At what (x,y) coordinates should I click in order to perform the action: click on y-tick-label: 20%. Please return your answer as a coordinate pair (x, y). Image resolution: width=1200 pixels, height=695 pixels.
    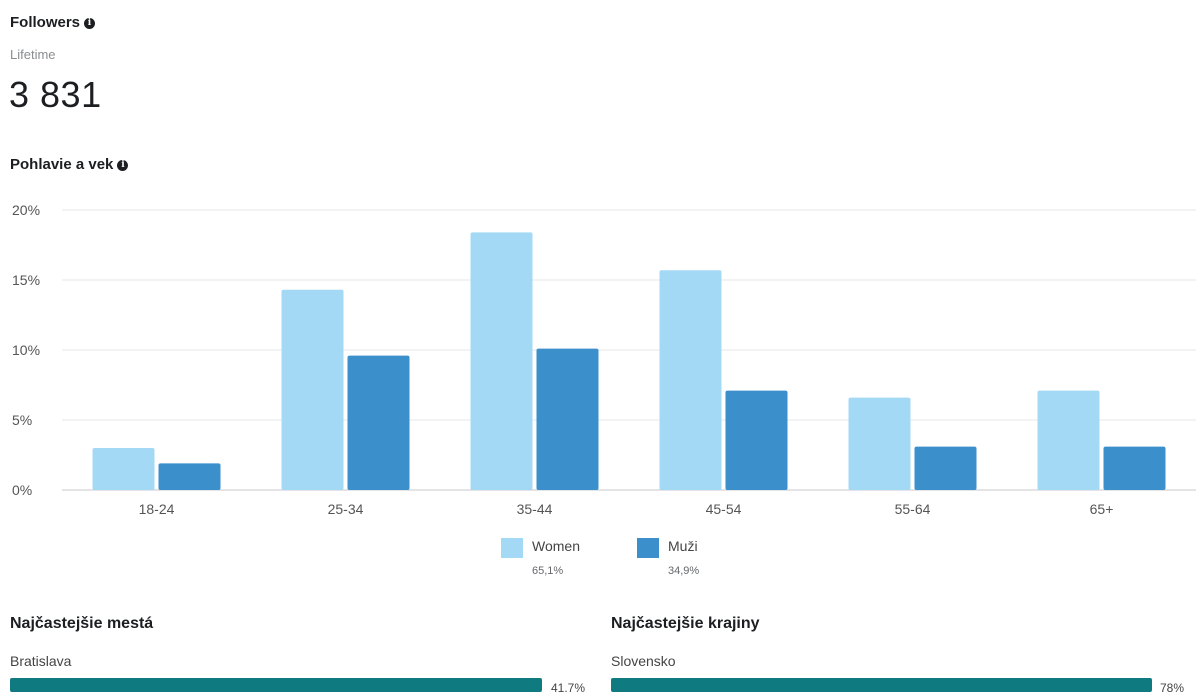
    Looking at the image, I should click on (26, 210).